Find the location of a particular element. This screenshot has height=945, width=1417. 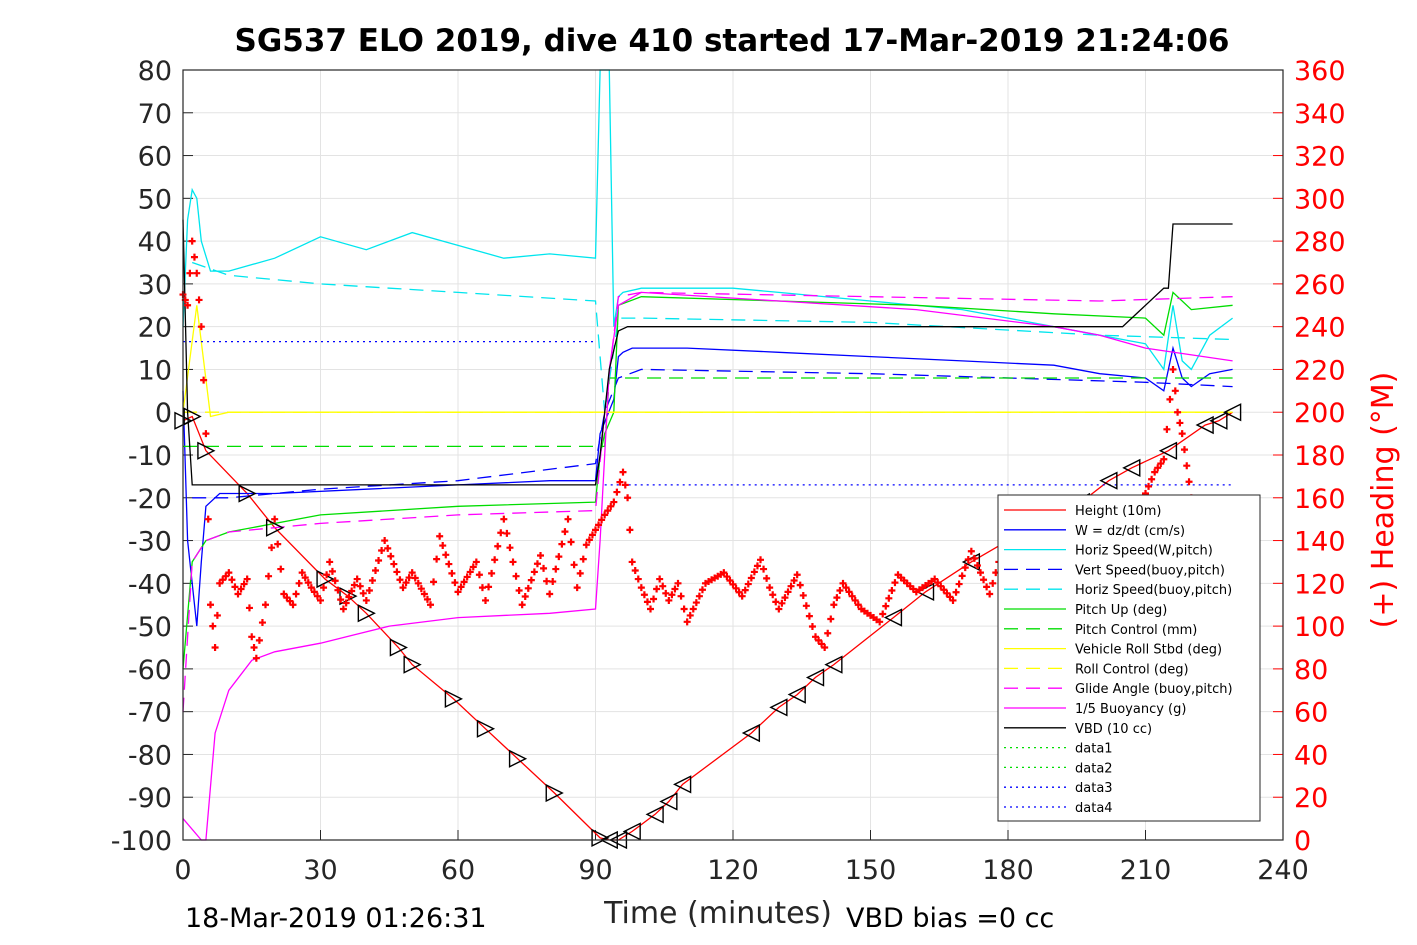

x-tick-label: 240 is located at coordinates (1283, 870).